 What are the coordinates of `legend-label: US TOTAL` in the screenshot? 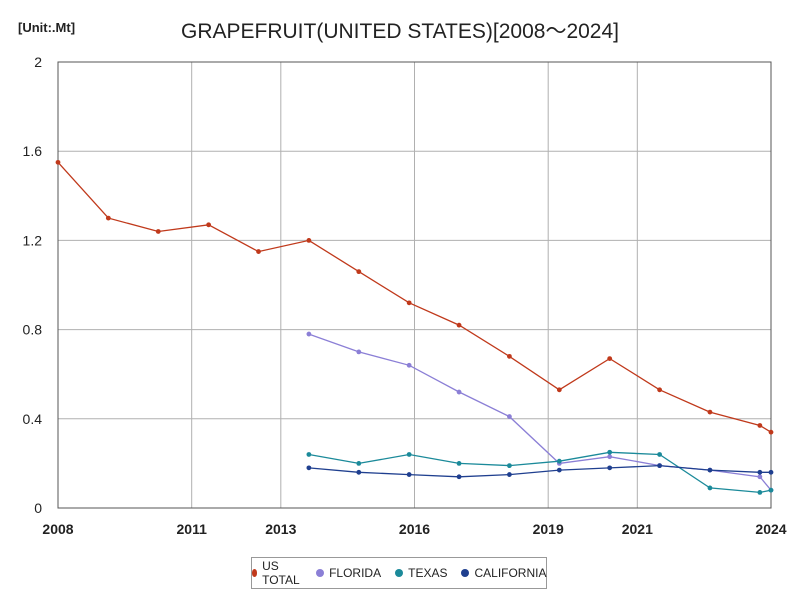 It's located at (281, 573).